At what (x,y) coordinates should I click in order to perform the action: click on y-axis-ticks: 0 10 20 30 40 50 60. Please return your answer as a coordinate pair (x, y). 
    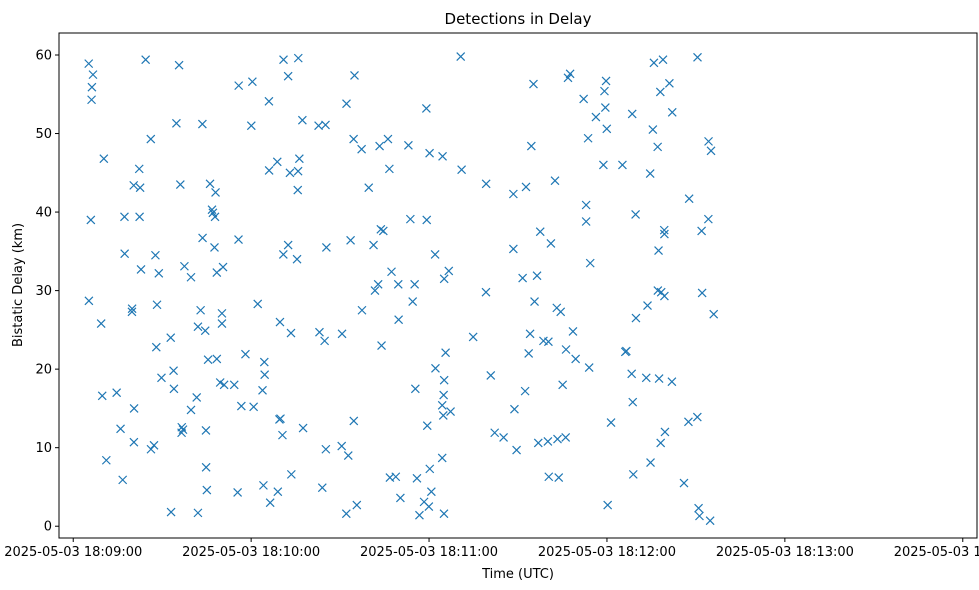
    Looking at the image, I should click on (47, 291).